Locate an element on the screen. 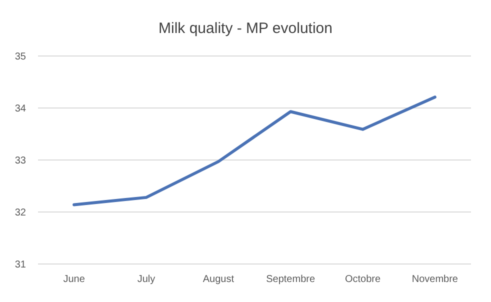 The width and height of the screenshot is (491, 302). y-tick-label: 32 is located at coordinates (20, 213).